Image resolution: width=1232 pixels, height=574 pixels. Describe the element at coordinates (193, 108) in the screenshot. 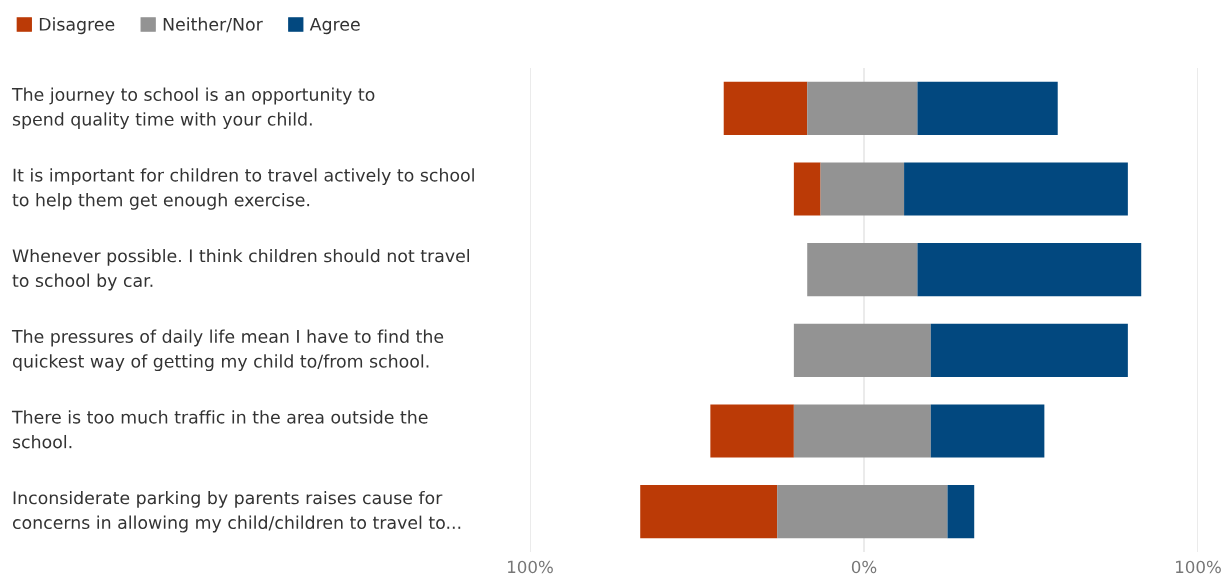

I see `y-tick-label: The journey to school is an opportunity to spend quality time with your child.` at that location.